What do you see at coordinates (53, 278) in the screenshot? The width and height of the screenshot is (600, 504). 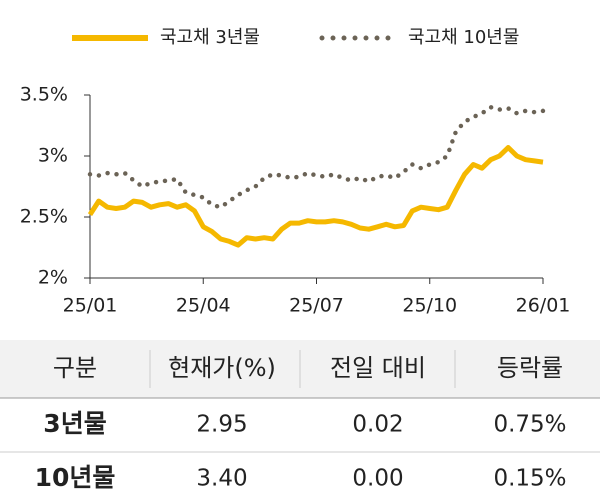 I see `y-tick-label: 2%` at bounding box center [53, 278].